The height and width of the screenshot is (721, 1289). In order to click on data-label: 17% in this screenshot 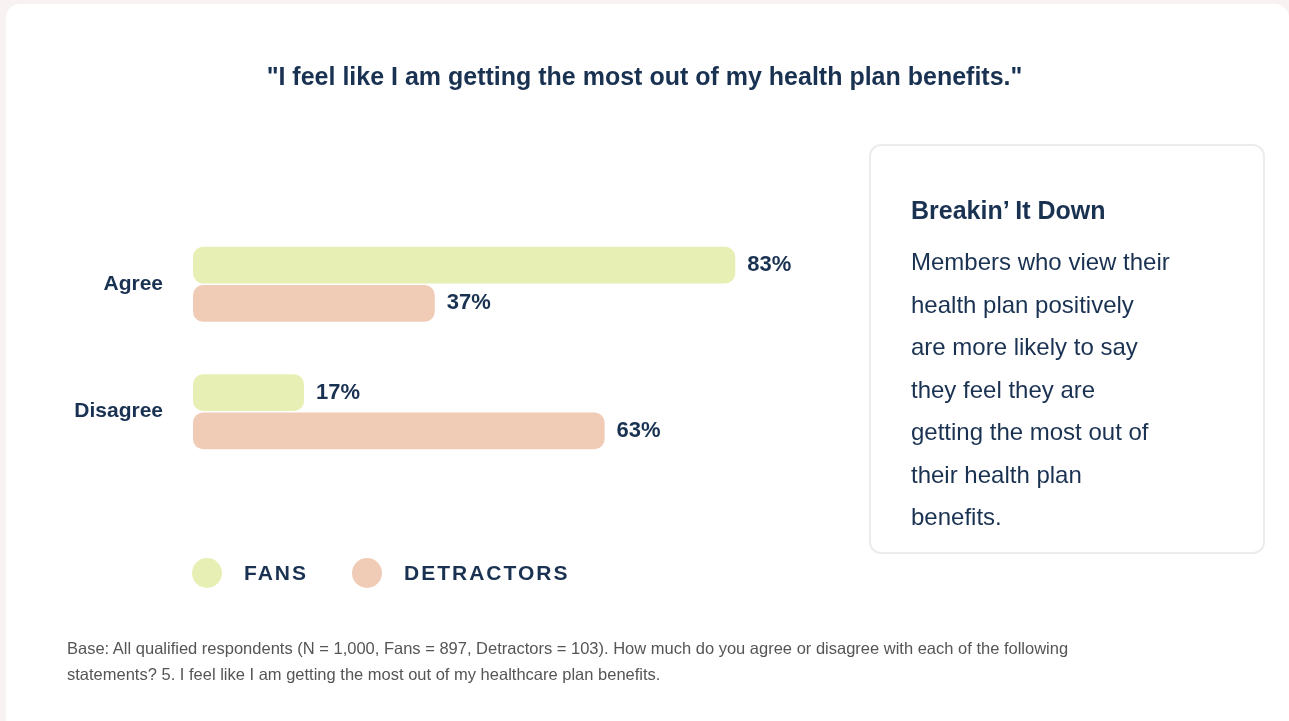, I will do `click(338, 391)`.